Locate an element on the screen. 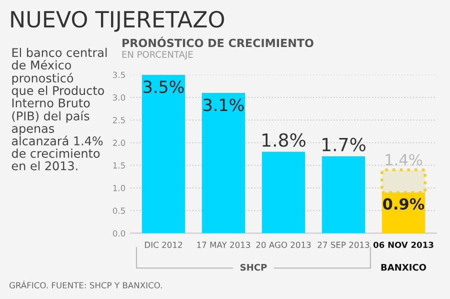 The width and height of the screenshot is (450, 299). data-label: 3.1% is located at coordinates (224, 105).